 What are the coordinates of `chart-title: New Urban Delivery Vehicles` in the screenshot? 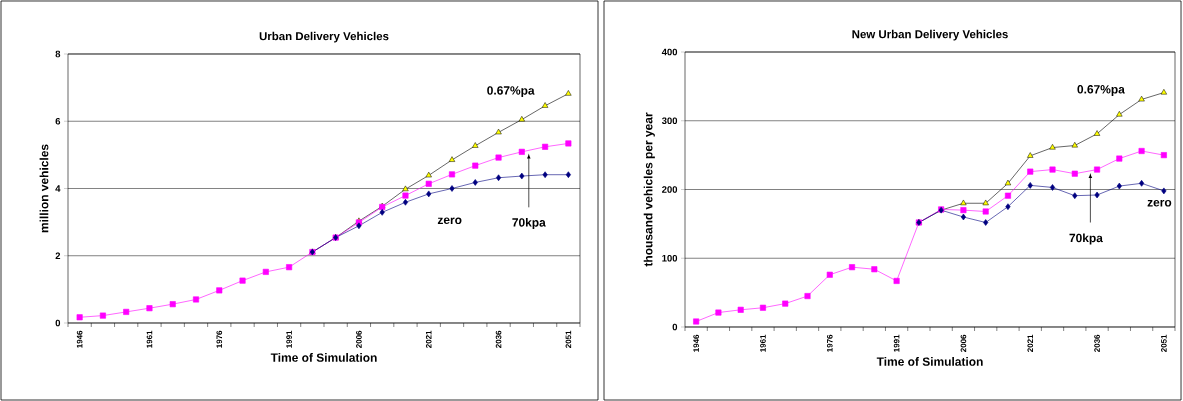 It's located at (930, 35).